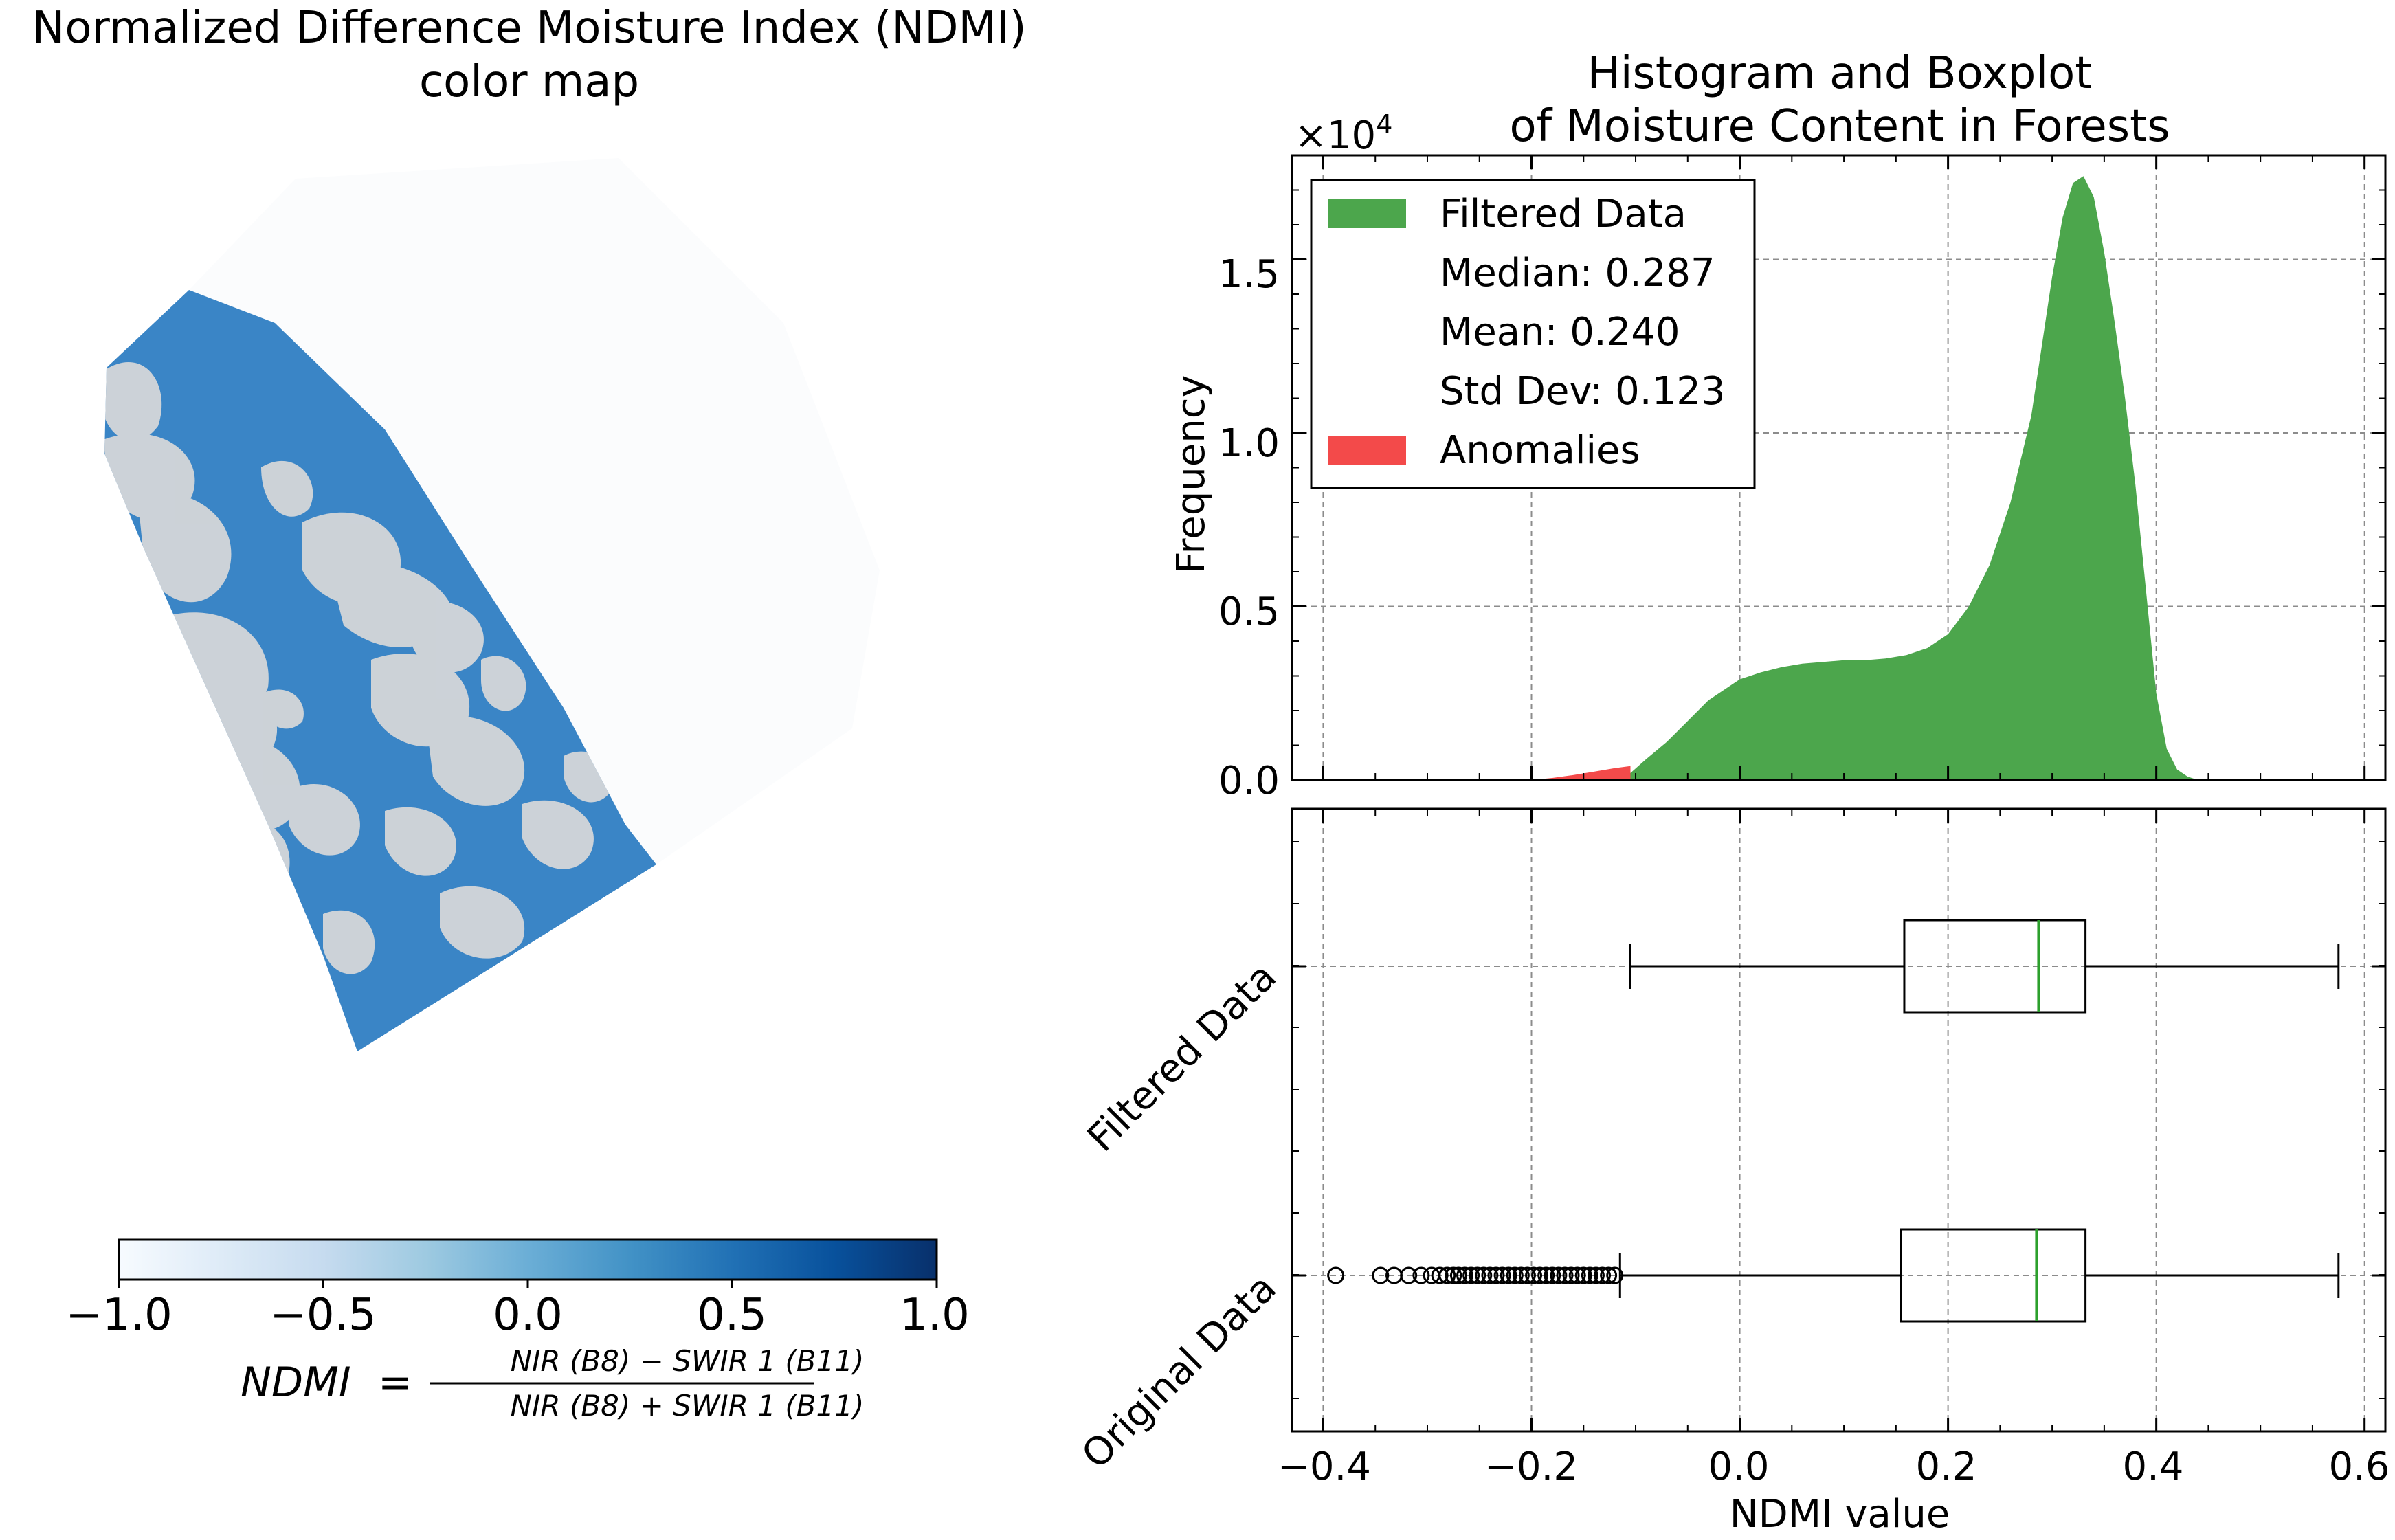  I want to click on histogram-ytick-label: 0.0, so click(1249, 781).